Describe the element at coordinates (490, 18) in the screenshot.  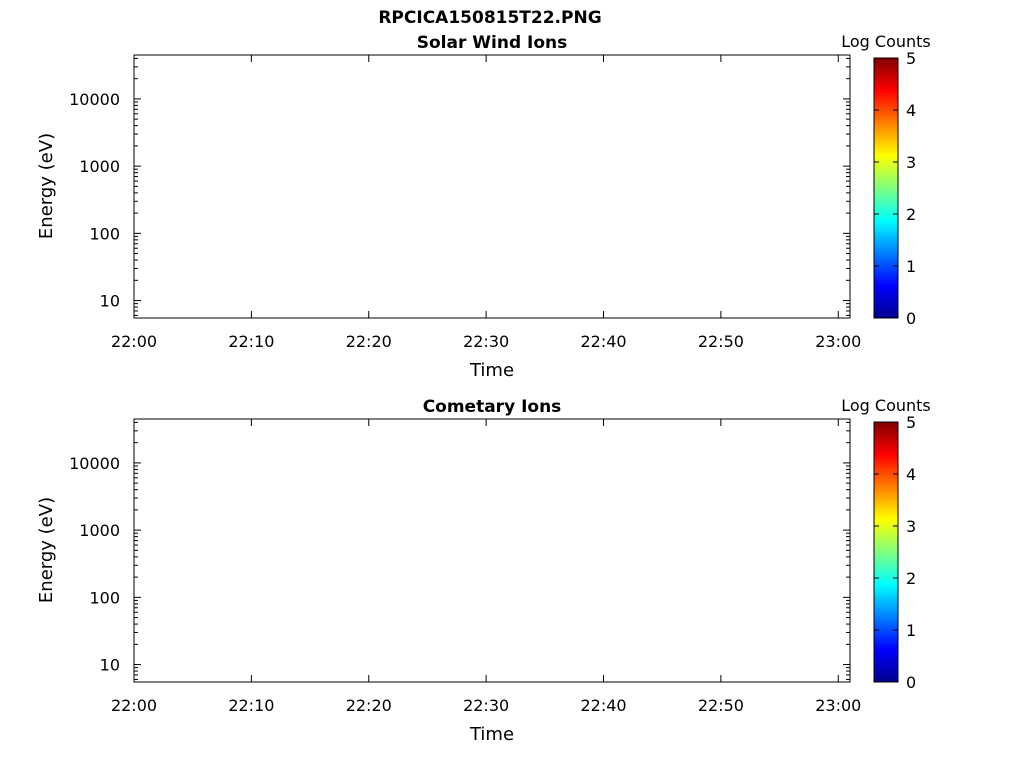
I see `figure-title: RPCICA150815T22.PNG` at that location.